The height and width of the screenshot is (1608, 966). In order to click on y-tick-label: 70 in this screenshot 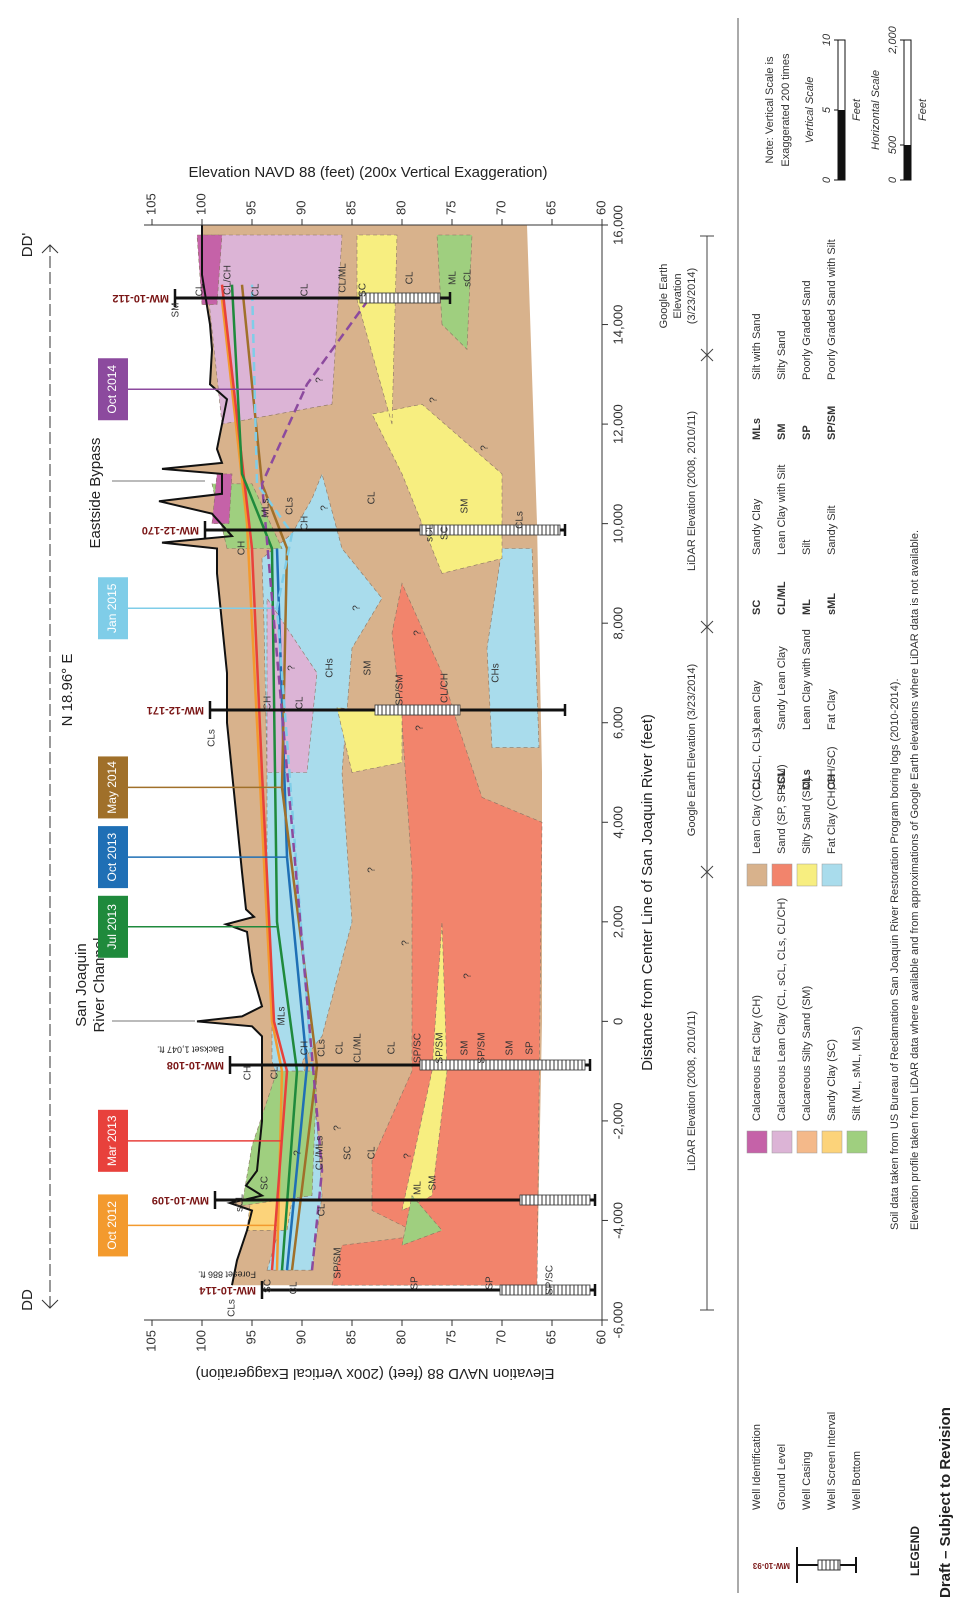, I will do `click(500, 1337)`.